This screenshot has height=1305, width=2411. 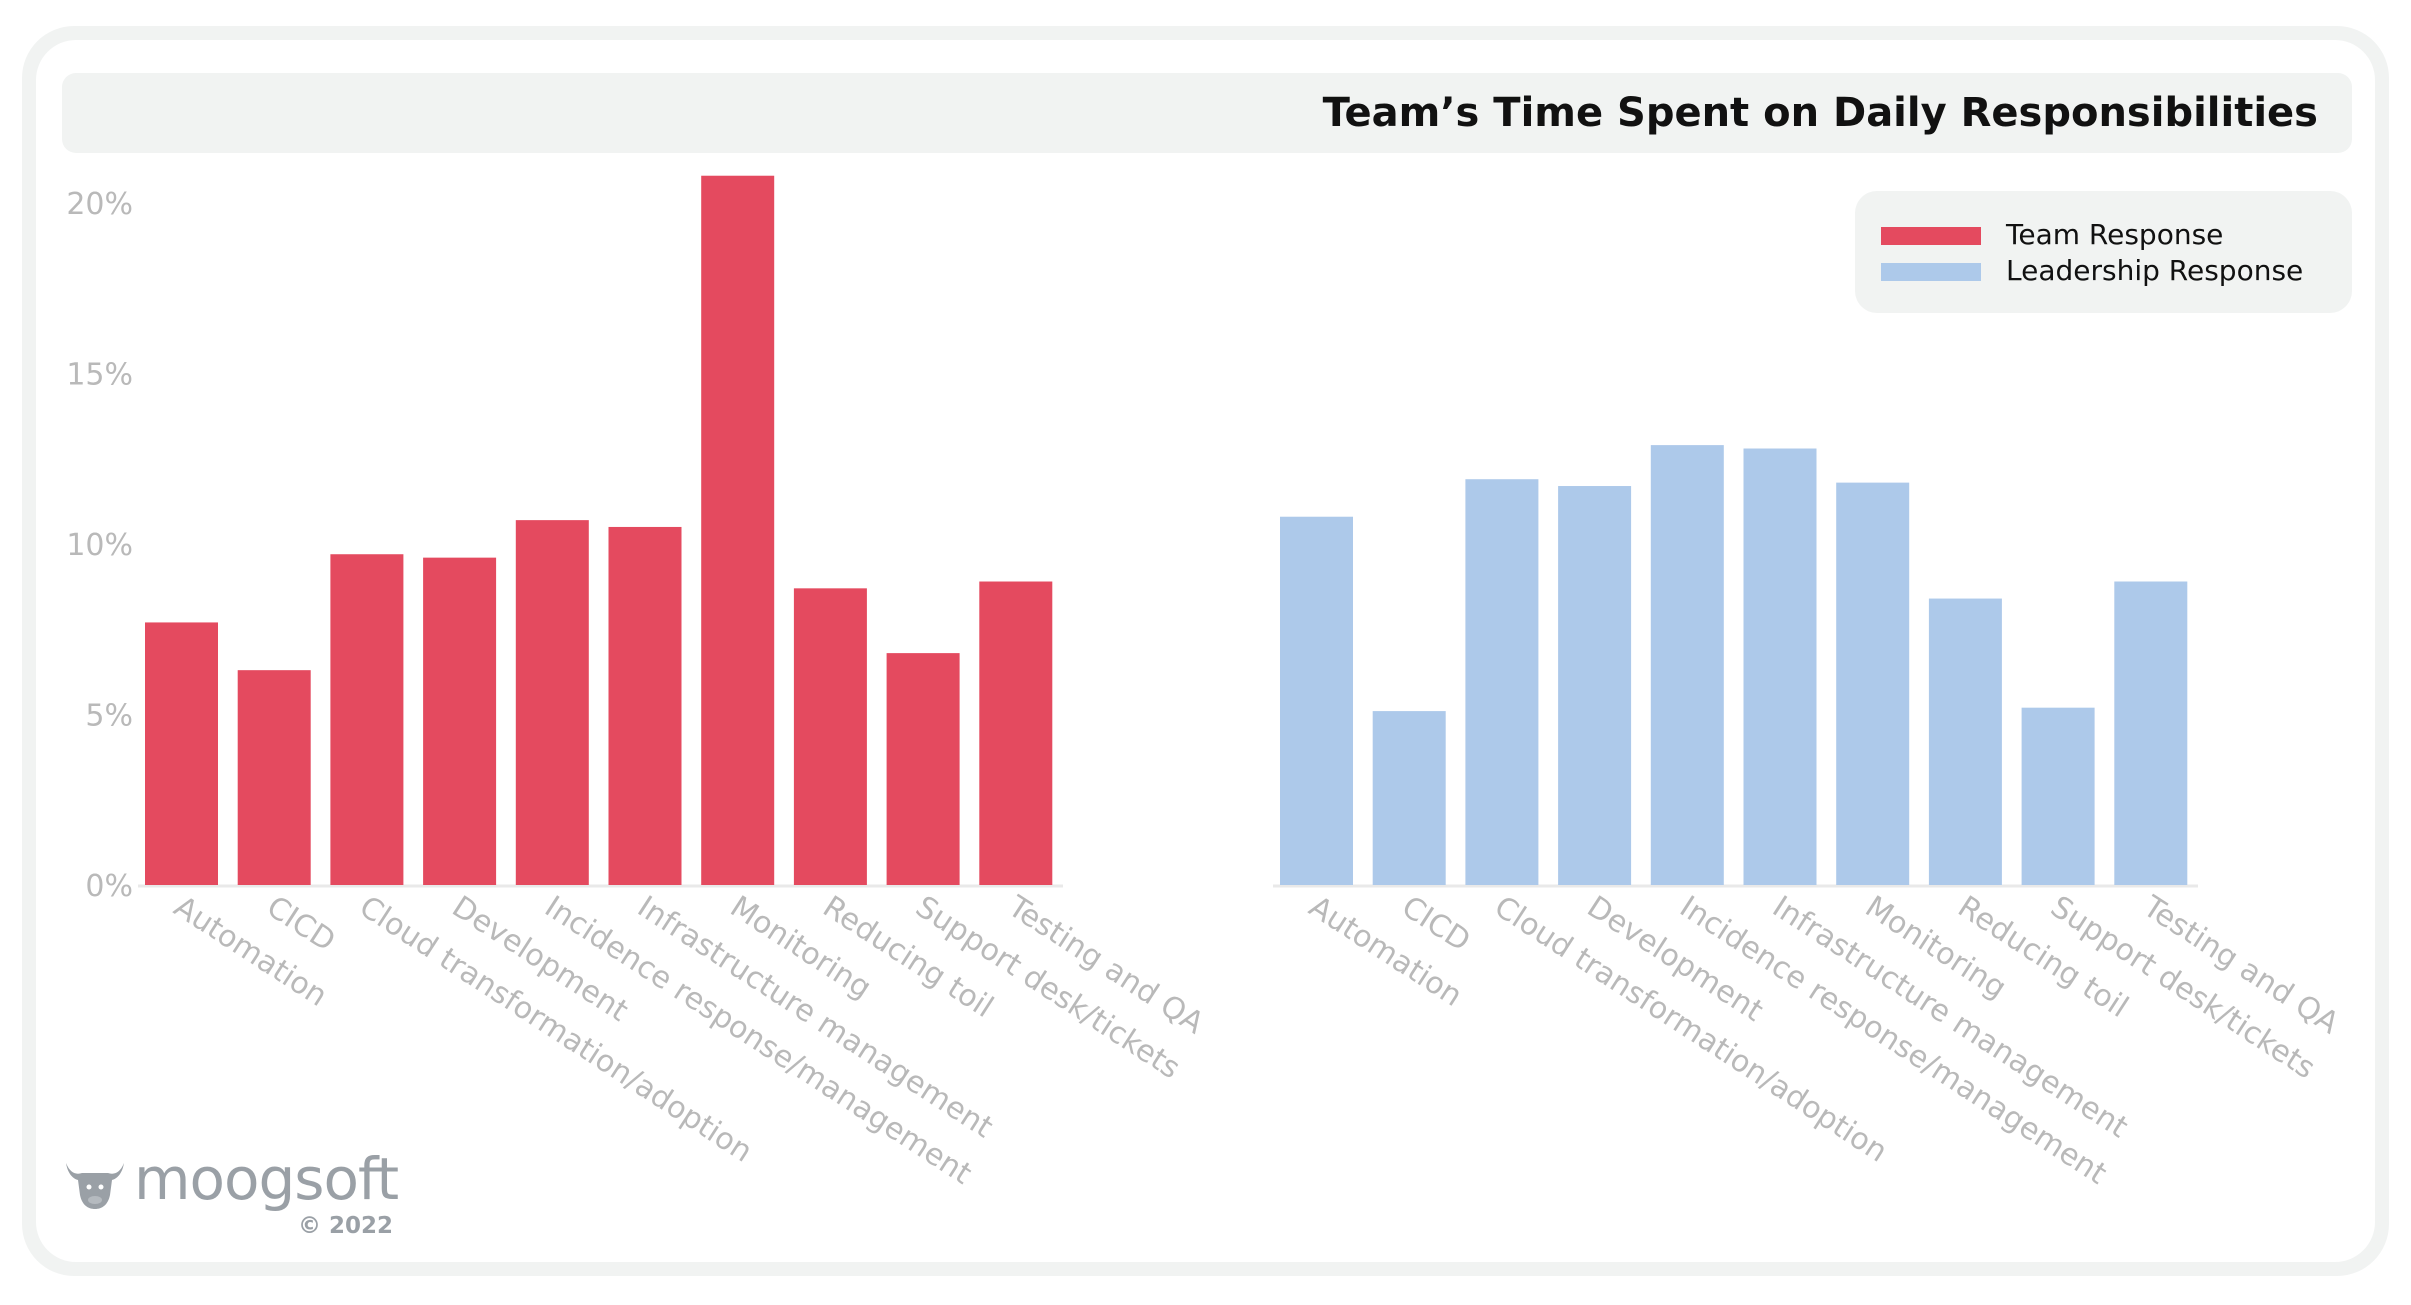 What do you see at coordinates (2103, 252) in the screenshot?
I see `legend: Team Response Leadership Response` at bounding box center [2103, 252].